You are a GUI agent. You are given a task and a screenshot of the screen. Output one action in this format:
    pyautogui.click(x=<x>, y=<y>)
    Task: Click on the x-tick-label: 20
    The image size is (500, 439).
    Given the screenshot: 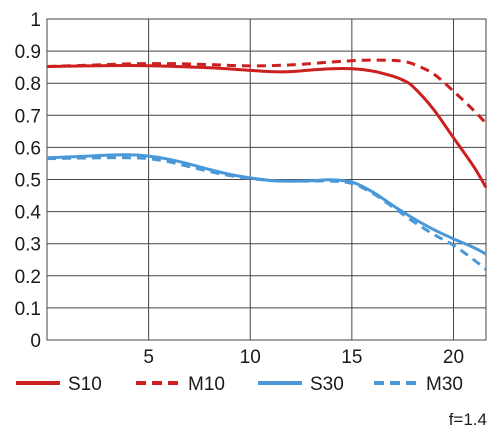 What is the action you would take?
    pyautogui.click(x=453, y=357)
    